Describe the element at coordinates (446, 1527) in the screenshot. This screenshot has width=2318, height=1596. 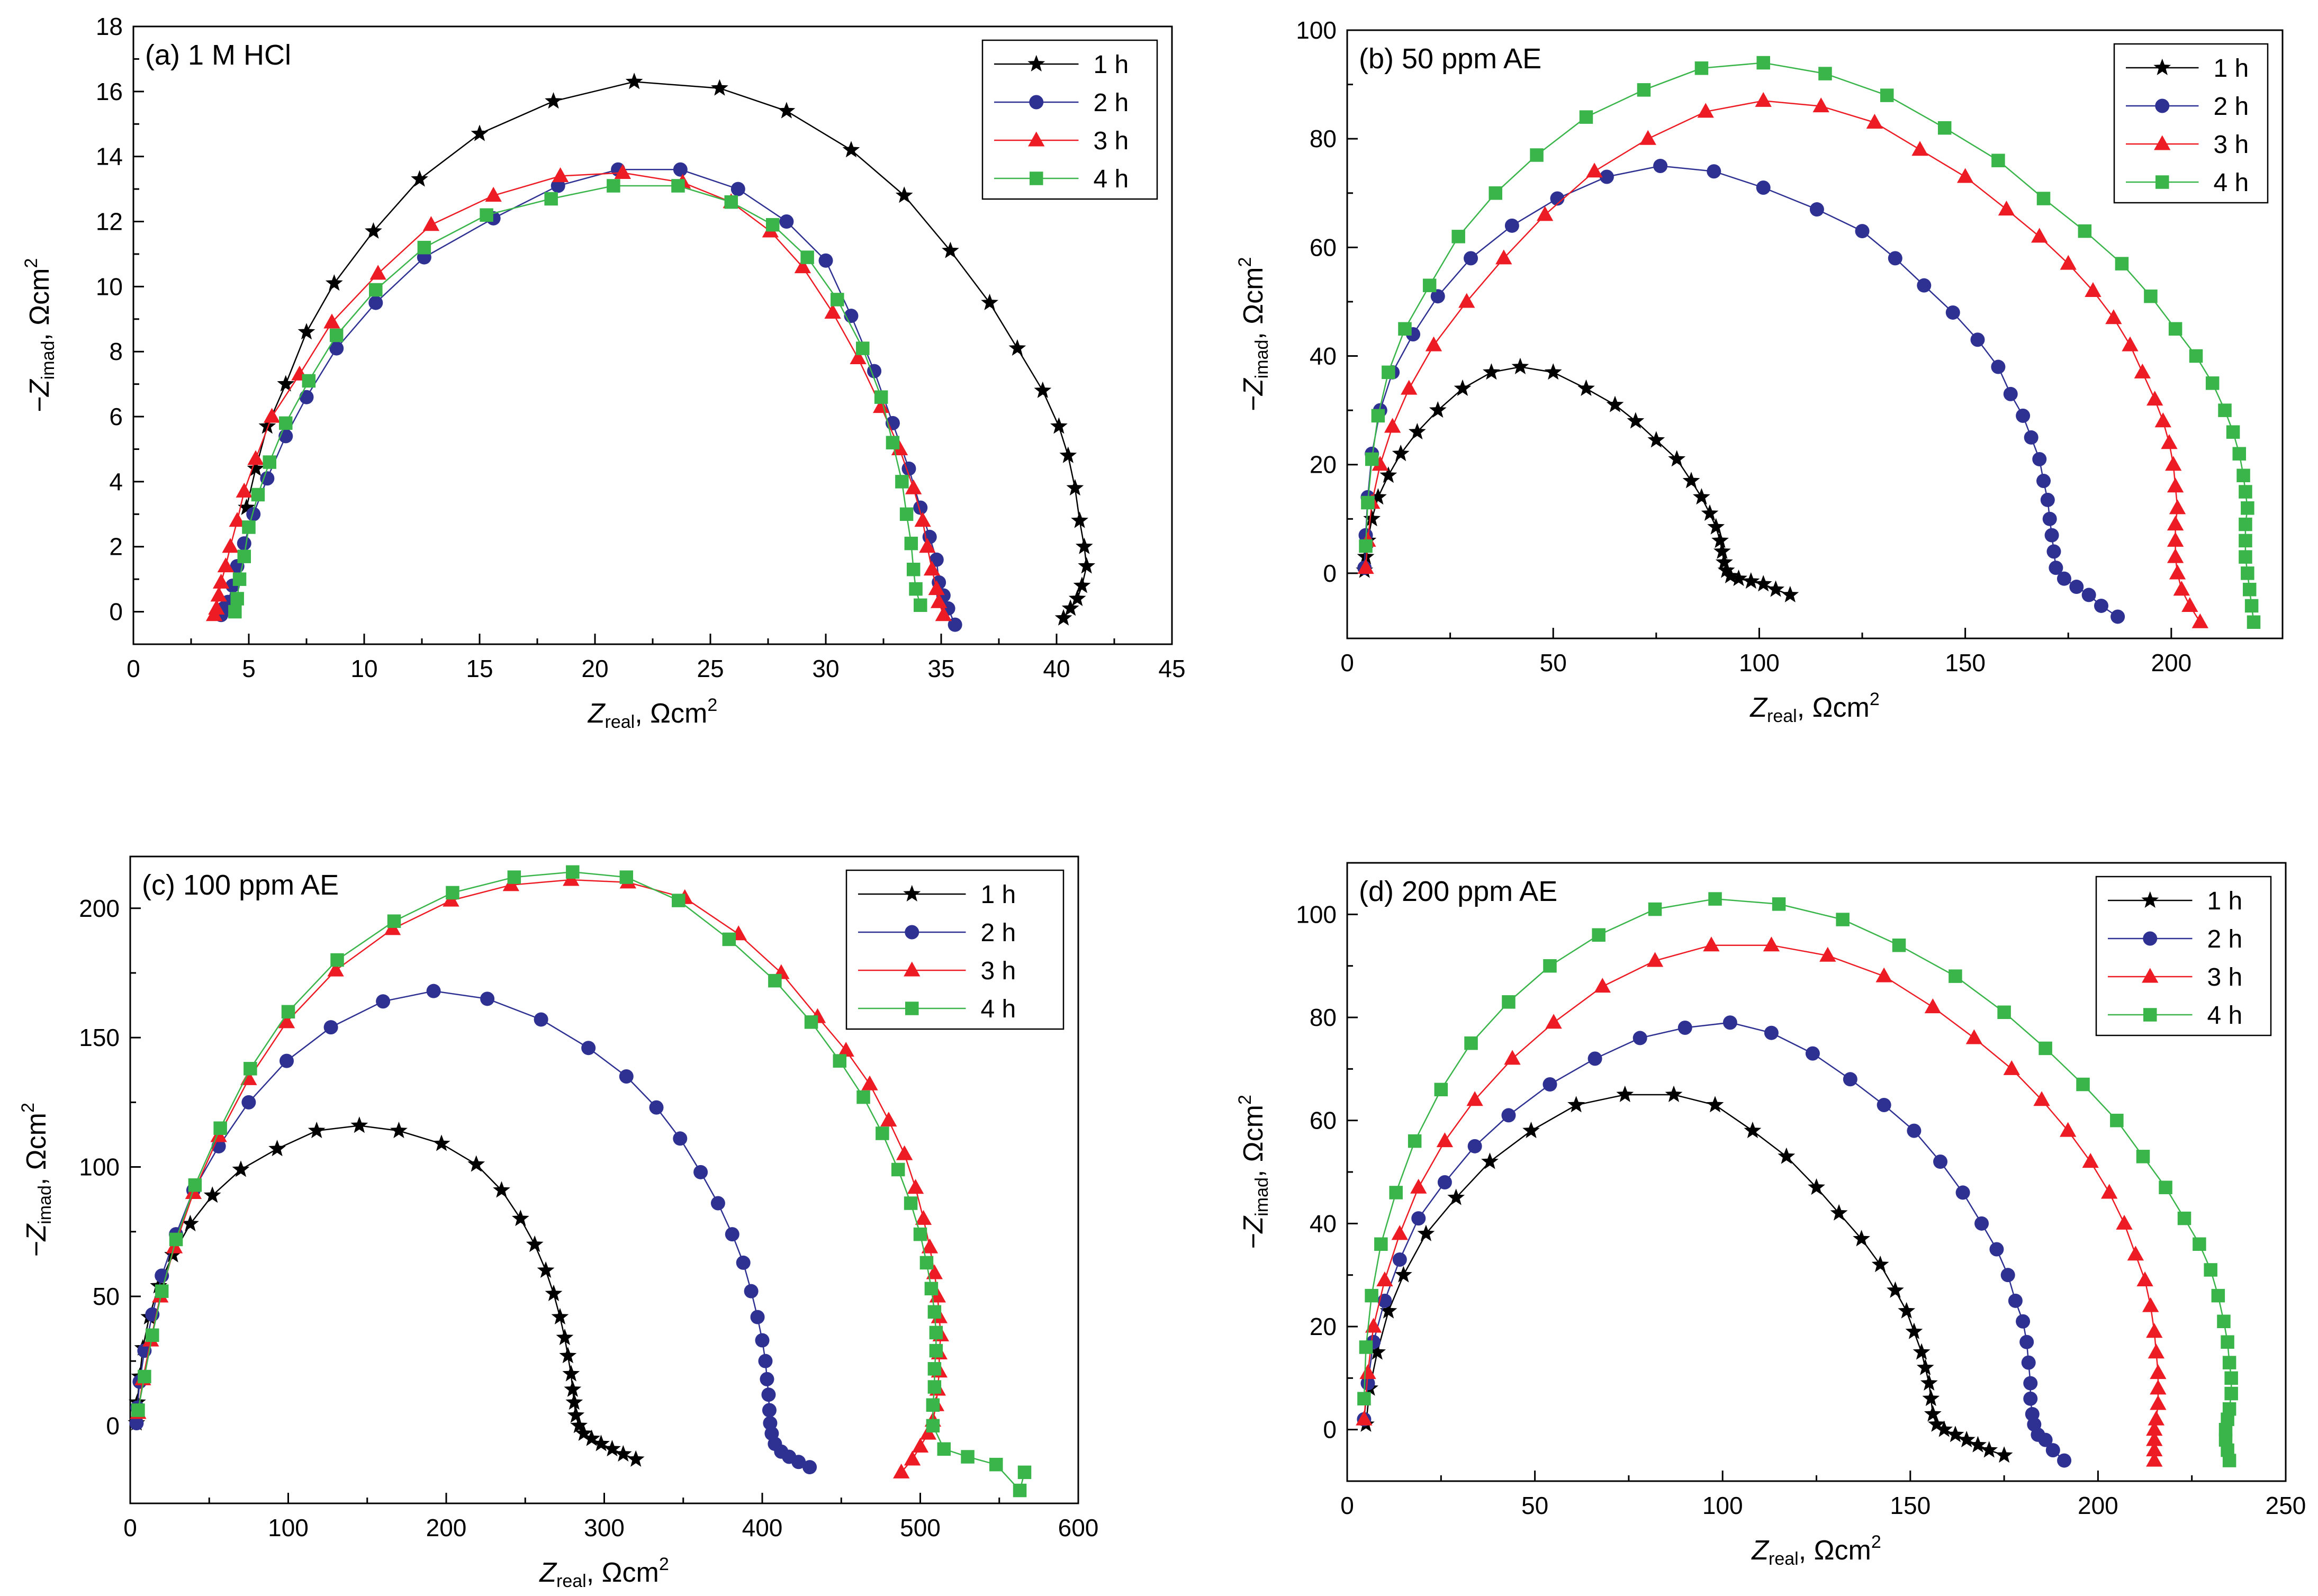
I see `x-tick-label: 200` at that location.